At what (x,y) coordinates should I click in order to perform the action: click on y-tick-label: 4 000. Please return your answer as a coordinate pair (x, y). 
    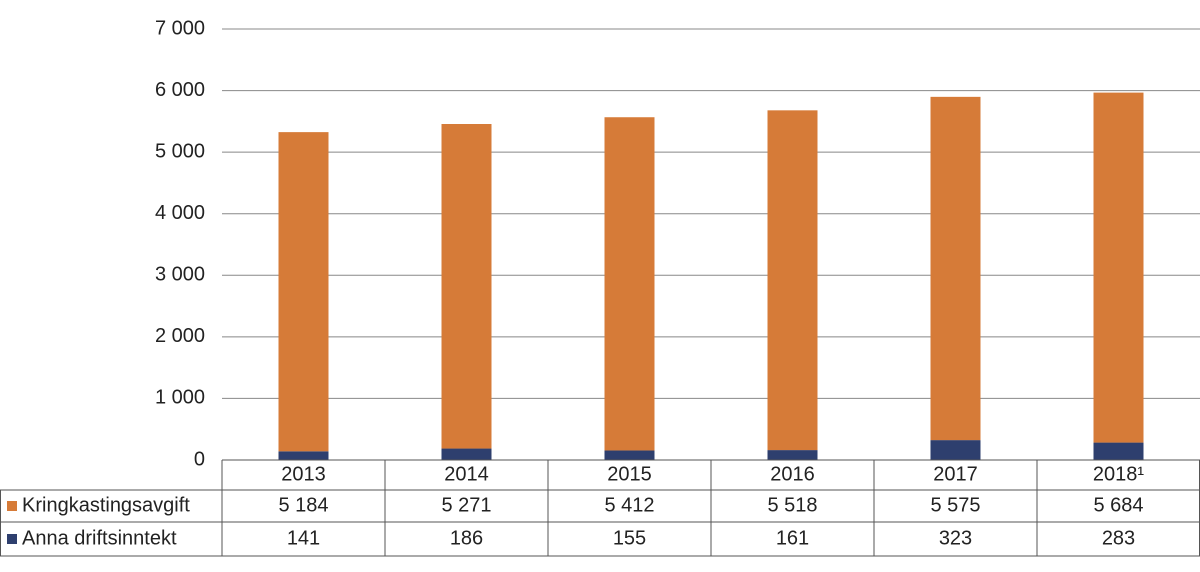
    Looking at the image, I should click on (180, 213).